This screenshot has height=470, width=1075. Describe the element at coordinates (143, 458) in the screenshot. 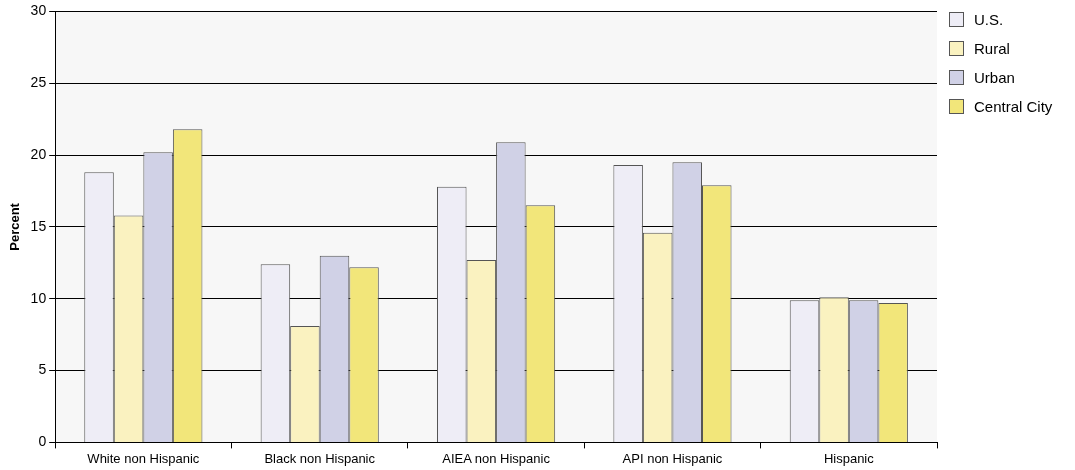

I see `x-tick-label: White non Hispanic` at that location.